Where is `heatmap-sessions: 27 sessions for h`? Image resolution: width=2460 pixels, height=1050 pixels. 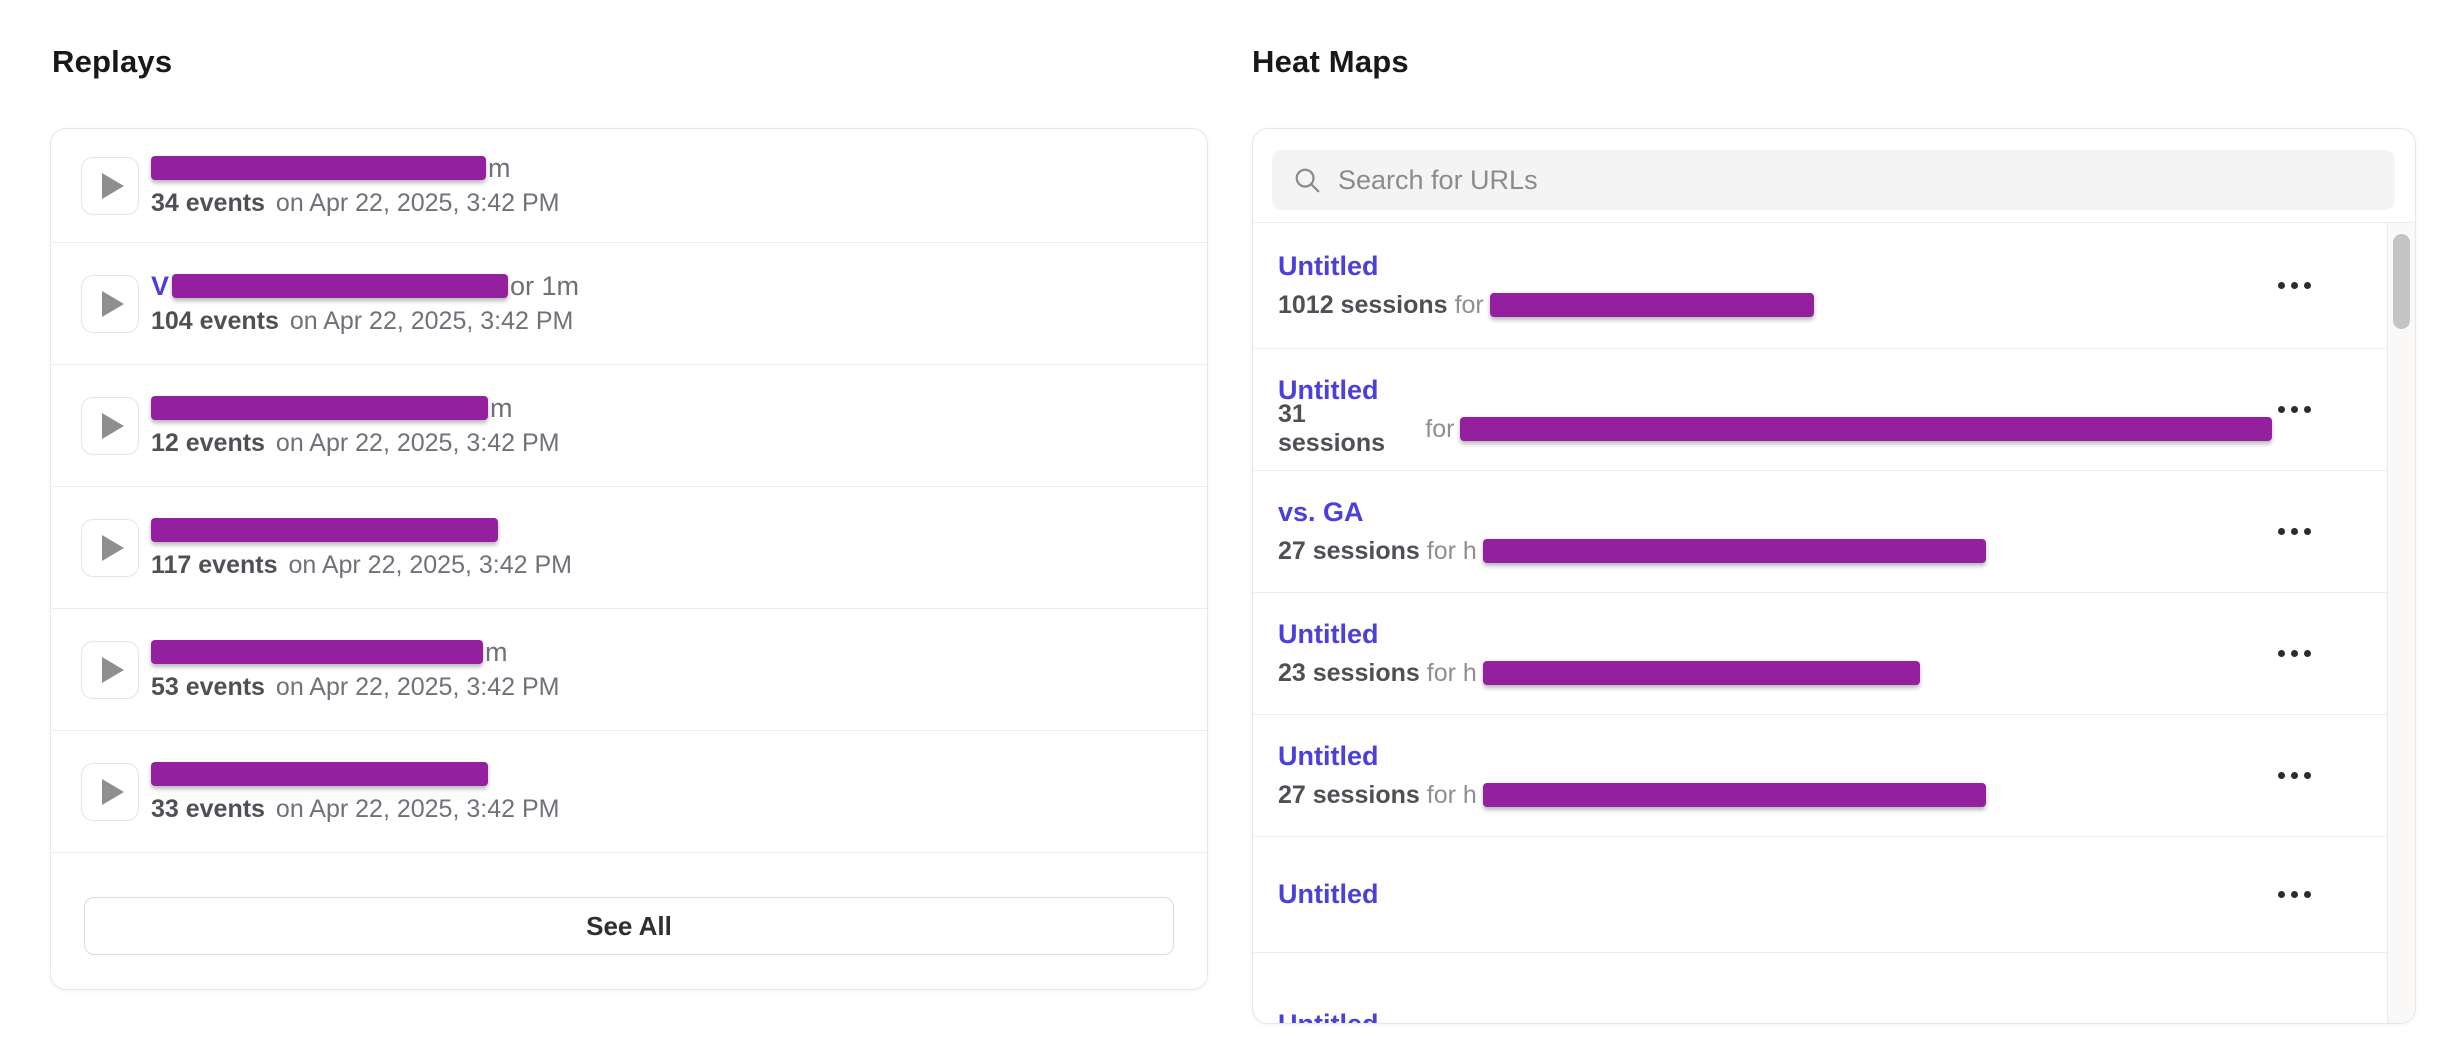
heatmap-sessions: 27 sessions for h is located at coordinates (1632, 551).